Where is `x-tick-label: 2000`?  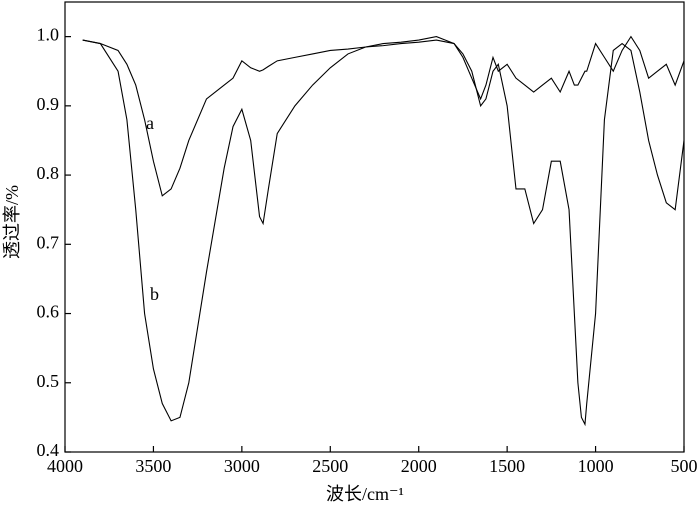 x-tick-label: 2000 is located at coordinates (419, 466).